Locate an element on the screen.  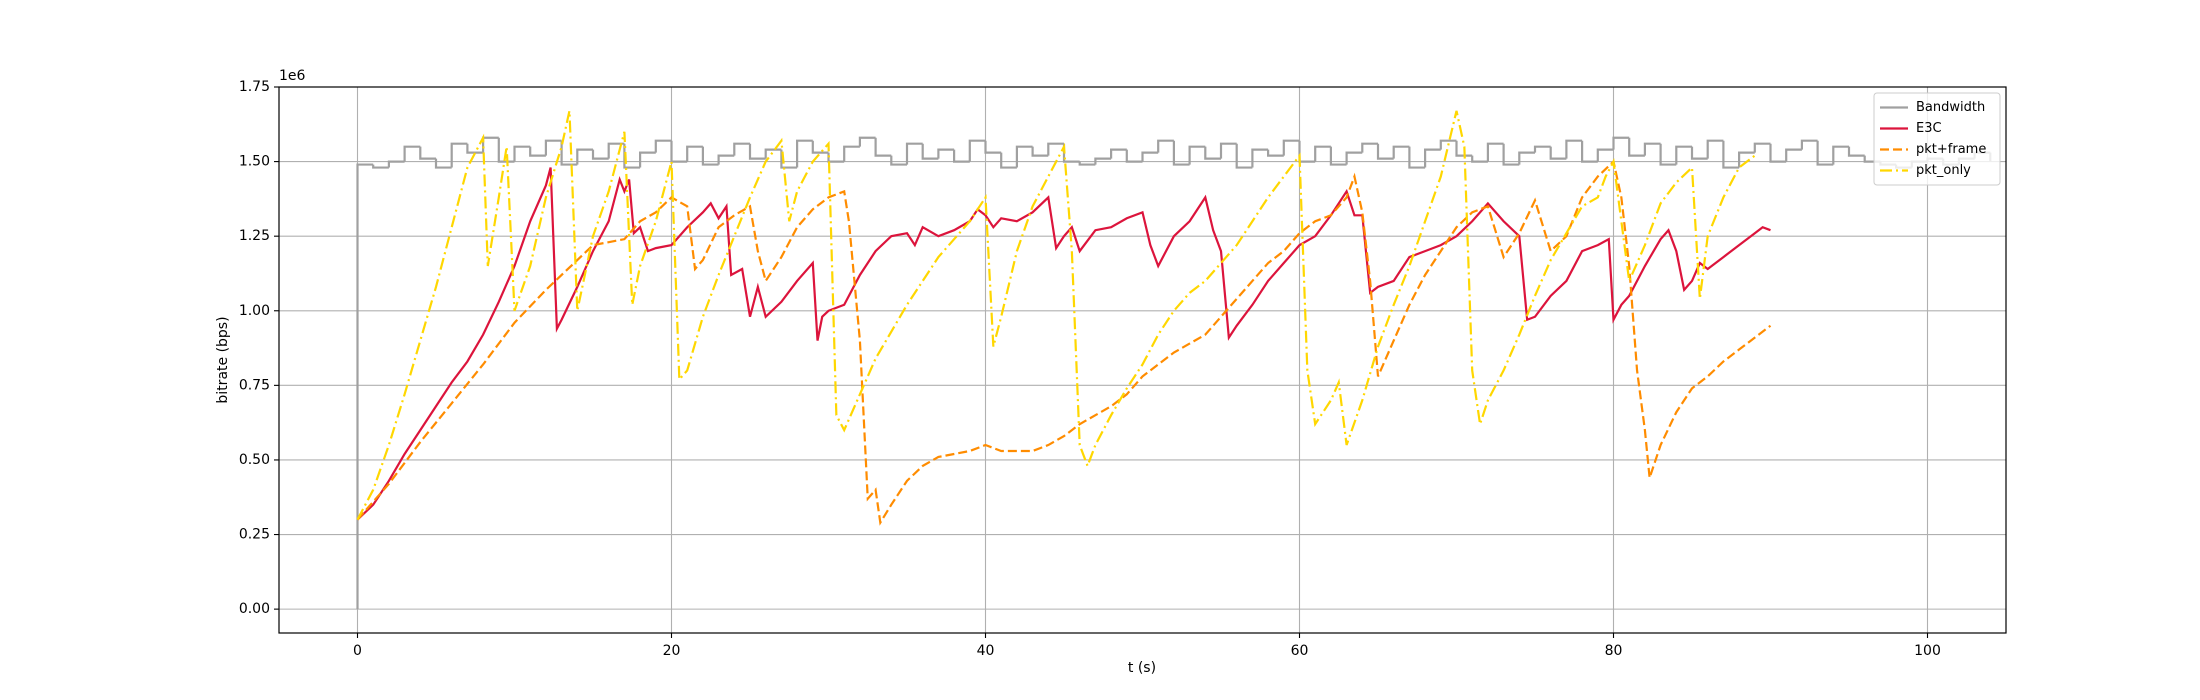
x-tick-label: 40 is located at coordinates (986, 651).